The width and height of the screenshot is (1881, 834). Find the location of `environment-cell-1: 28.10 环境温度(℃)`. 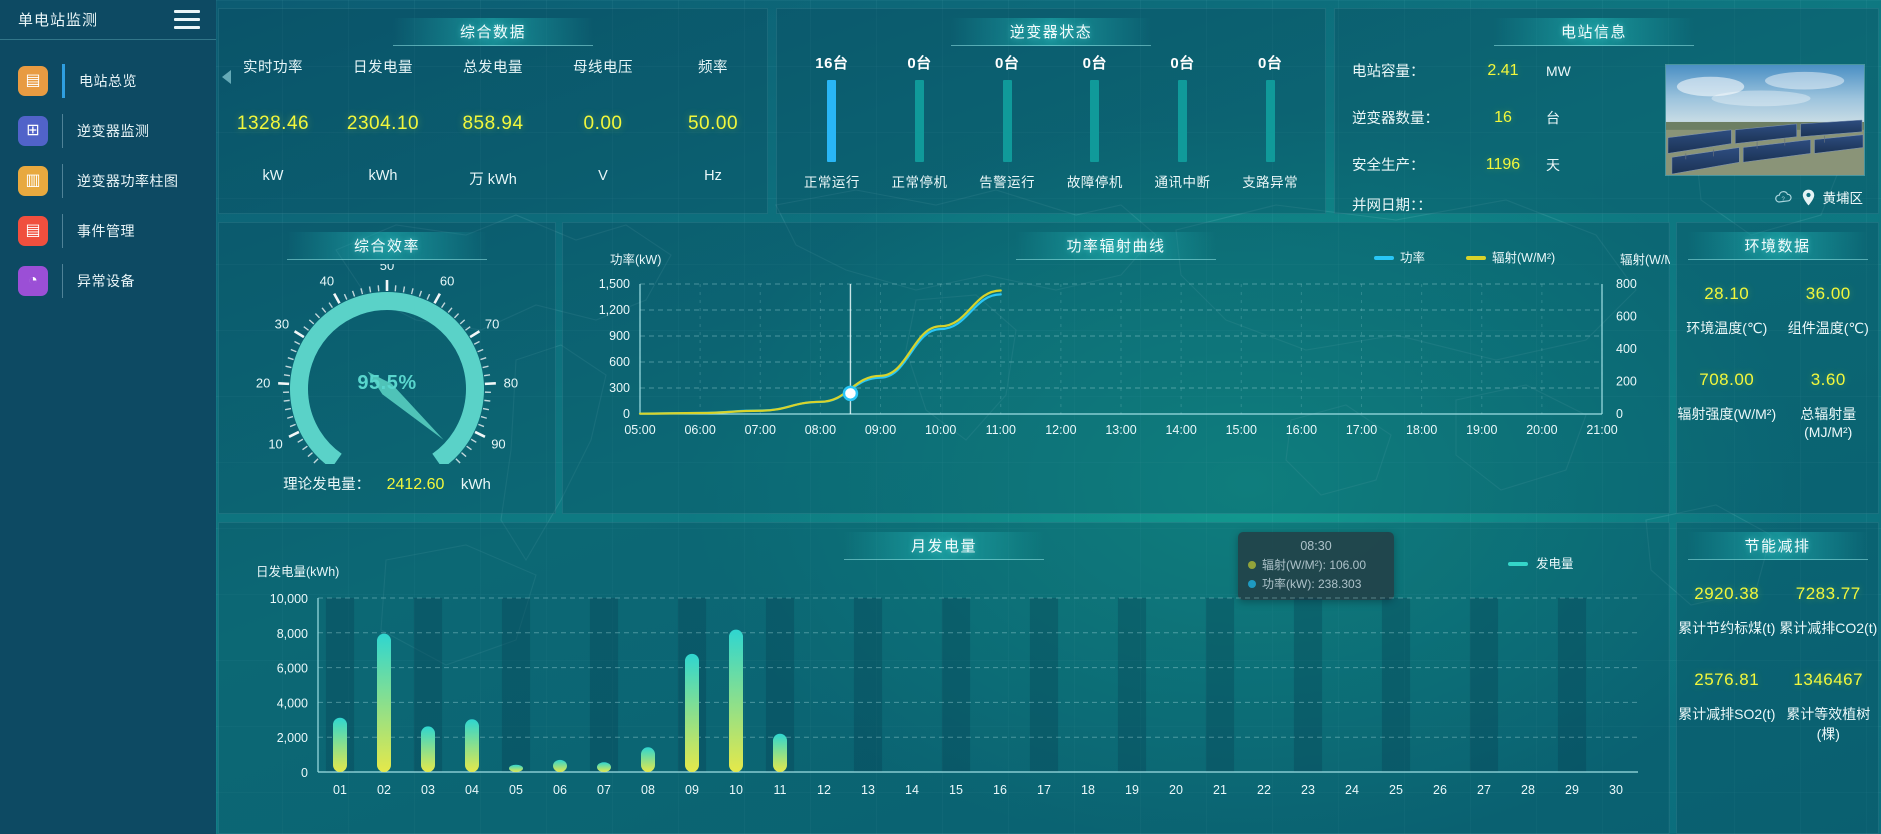

environment-cell-1: 28.10 环境温度(℃) is located at coordinates (1727, 311).